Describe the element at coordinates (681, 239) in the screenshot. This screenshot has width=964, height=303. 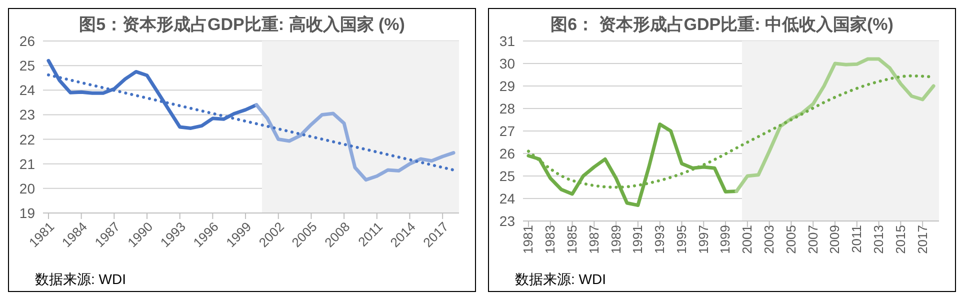
I see `x-tick-label: 1995` at that location.